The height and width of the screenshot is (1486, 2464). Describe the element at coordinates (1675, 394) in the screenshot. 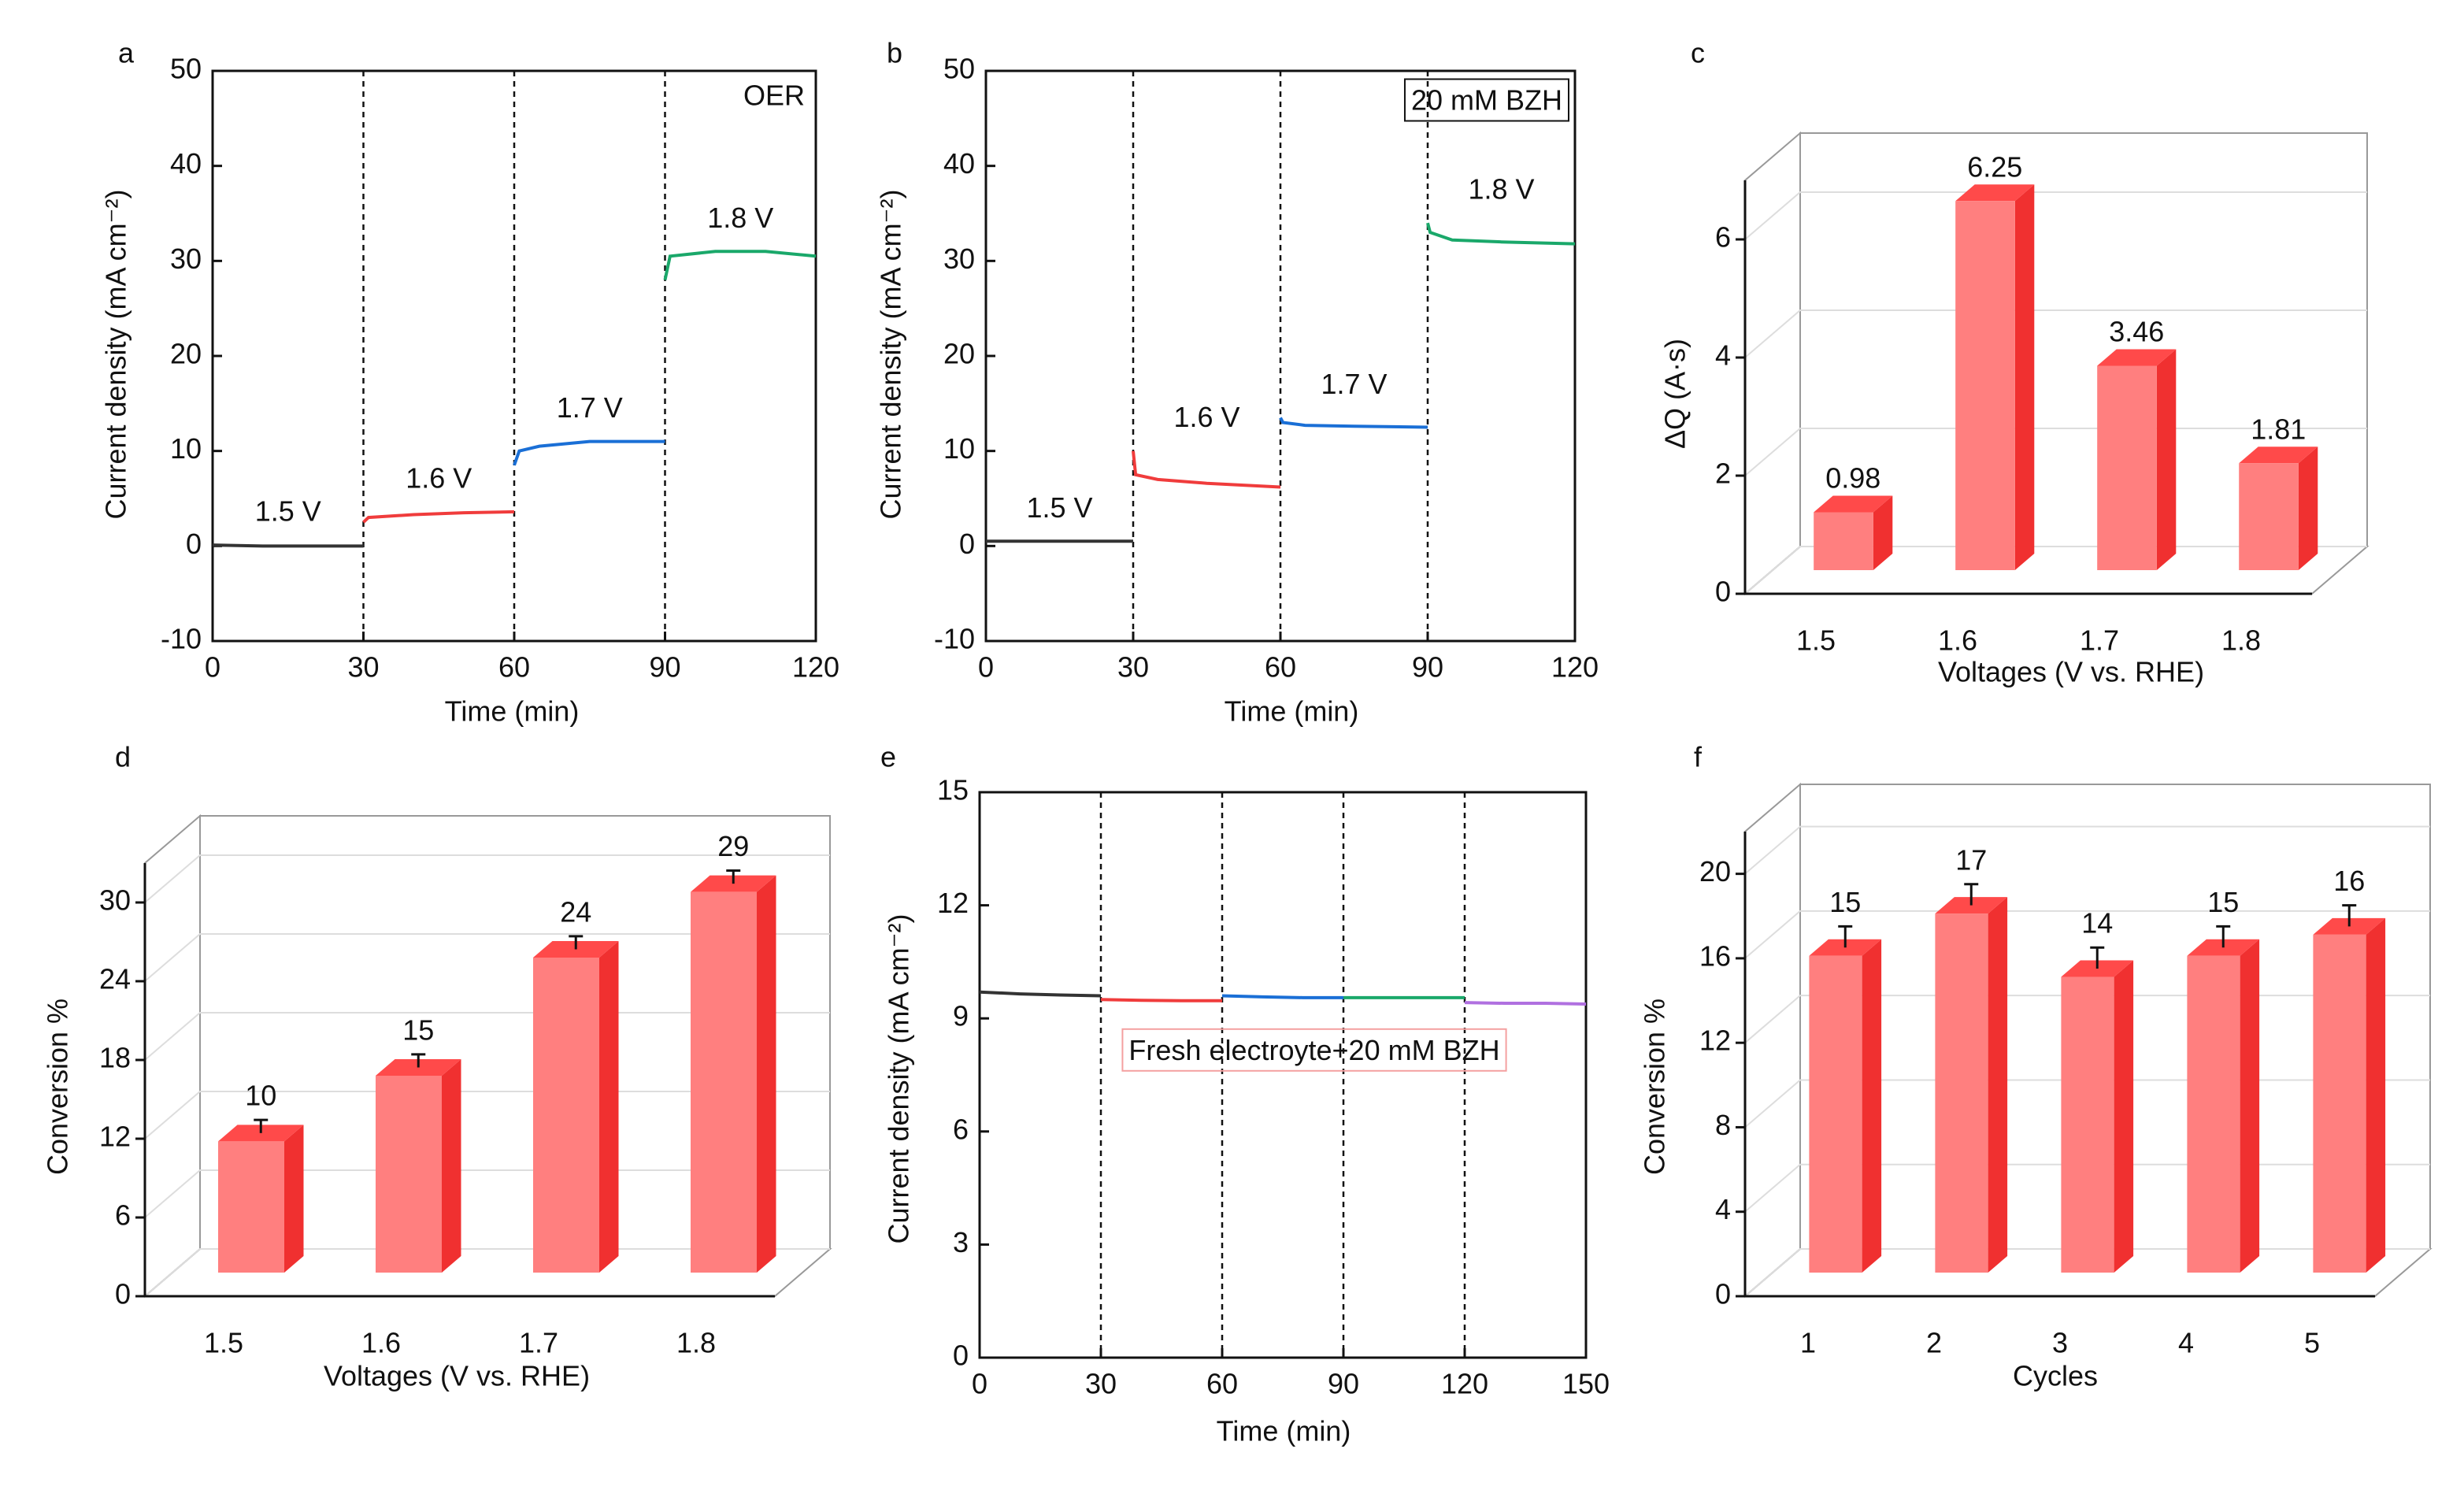

I see `y-axis-label: ΔQ (A·s)` at that location.